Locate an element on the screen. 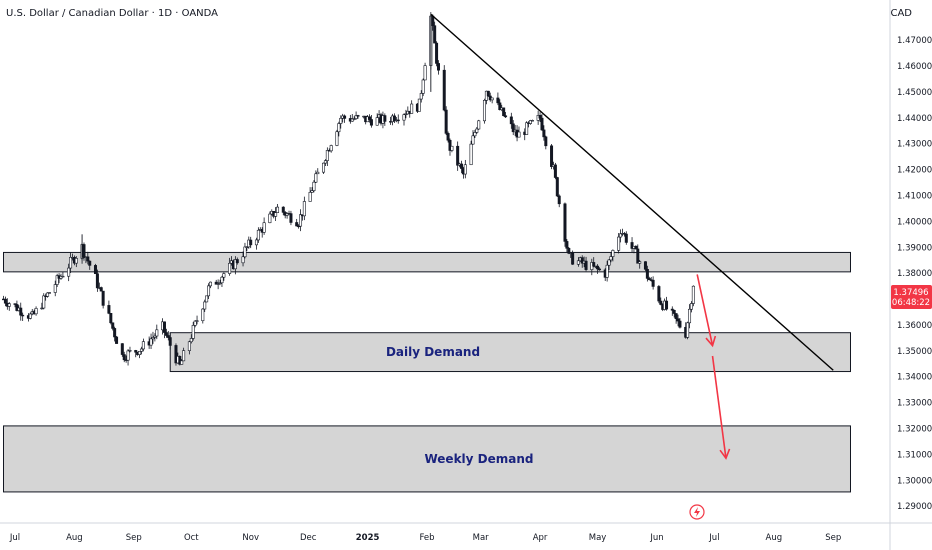 This screenshot has width=932, height=550. time-tick-label: Mar is located at coordinates (481, 538).